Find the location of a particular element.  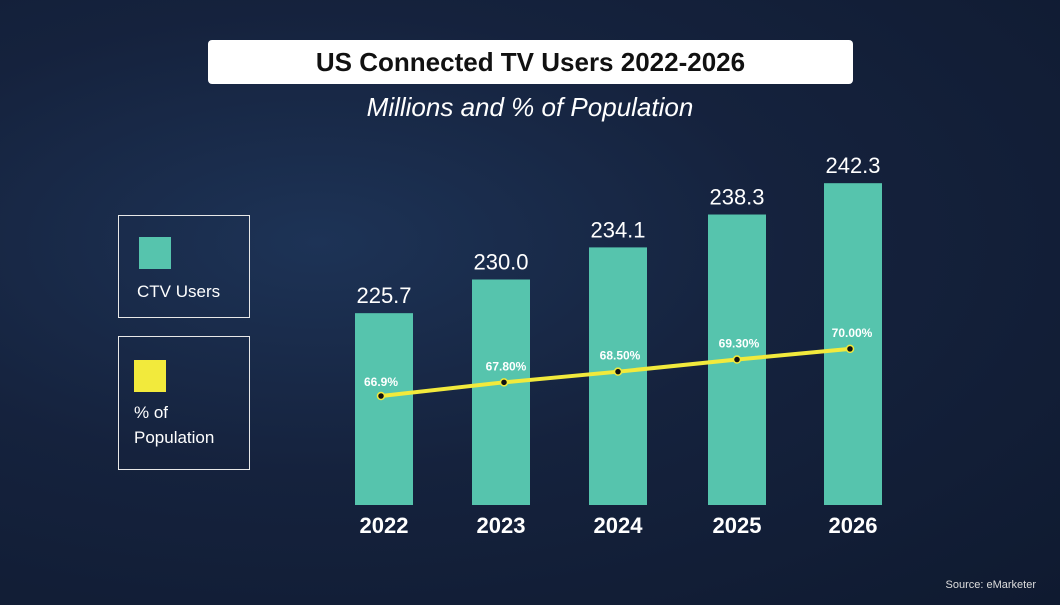

x-tick-label: 2024 is located at coordinates (619, 525).